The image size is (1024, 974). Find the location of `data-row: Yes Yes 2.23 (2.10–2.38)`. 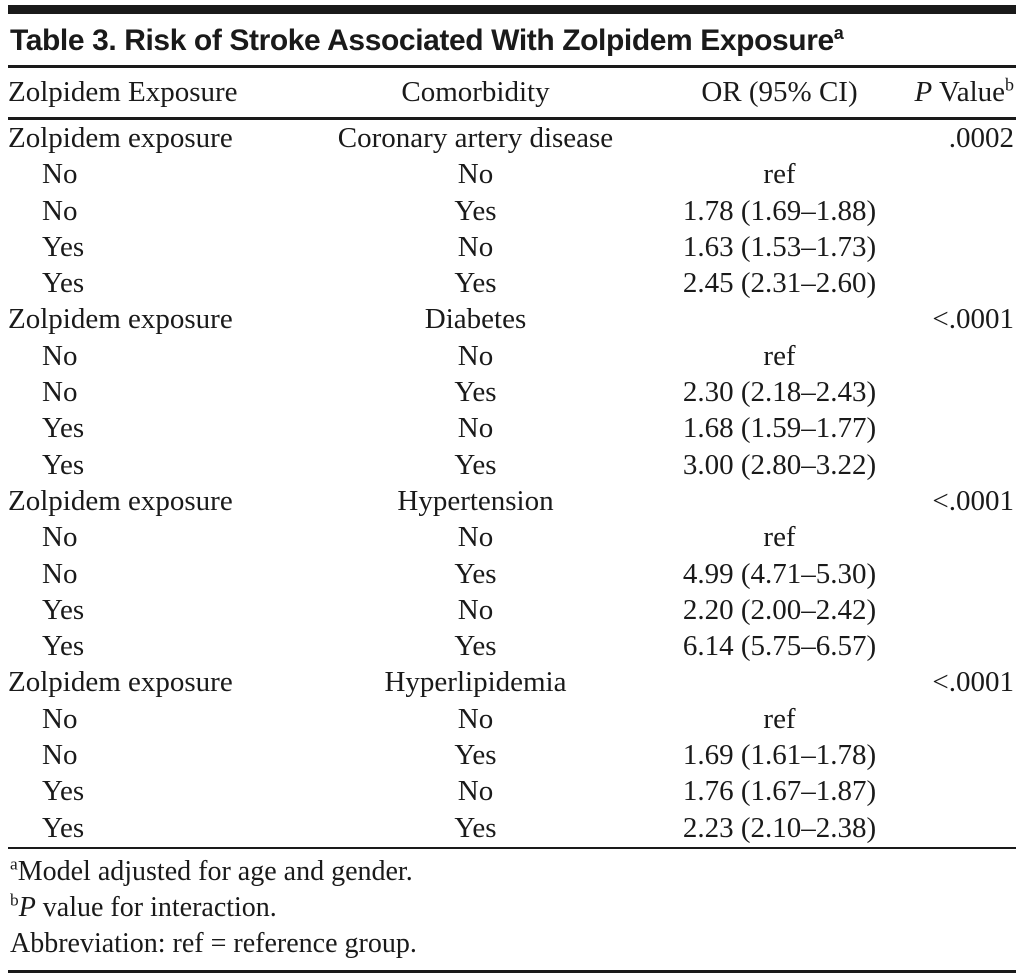

data-row: Yes Yes 2.23 (2.10–2.38) is located at coordinates (512, 828).